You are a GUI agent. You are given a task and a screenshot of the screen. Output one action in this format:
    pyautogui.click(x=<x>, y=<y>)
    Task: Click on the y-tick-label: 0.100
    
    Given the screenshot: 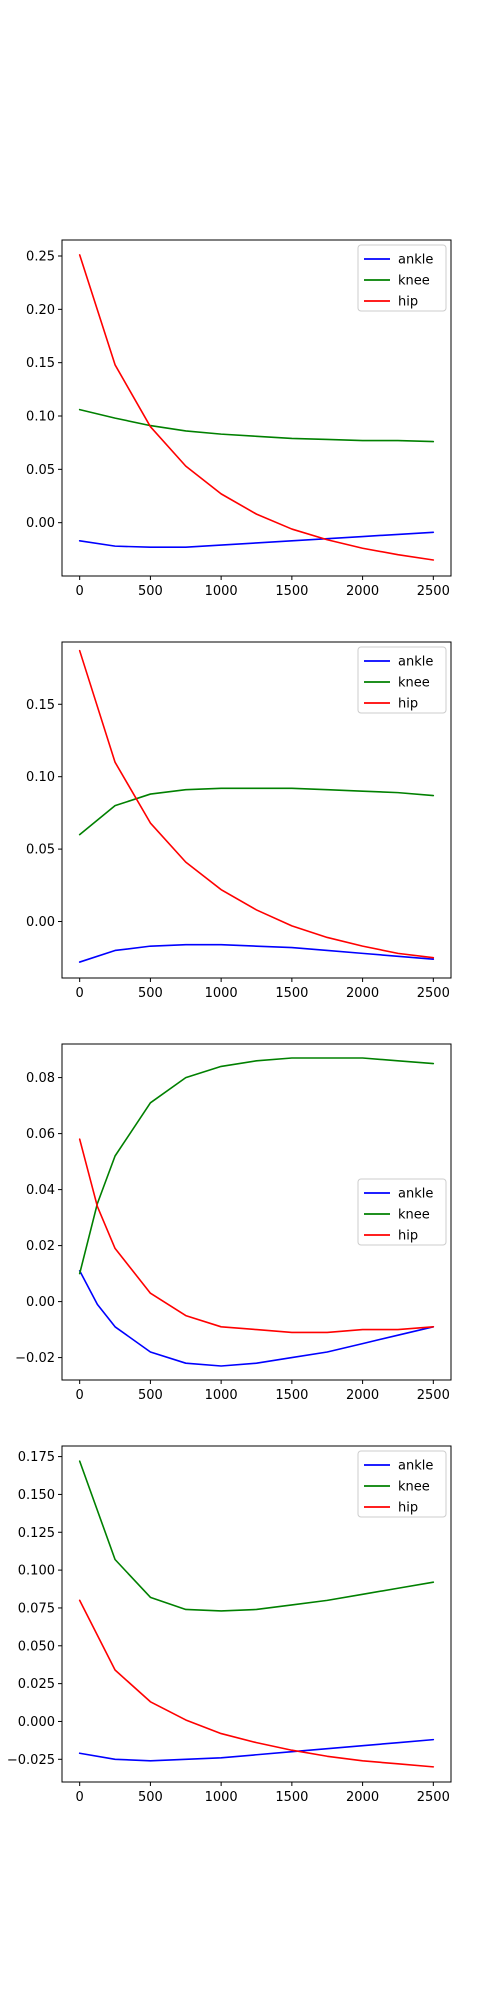 What is the action you would take?
    pyautogui.click(x=36, y=1571)
    